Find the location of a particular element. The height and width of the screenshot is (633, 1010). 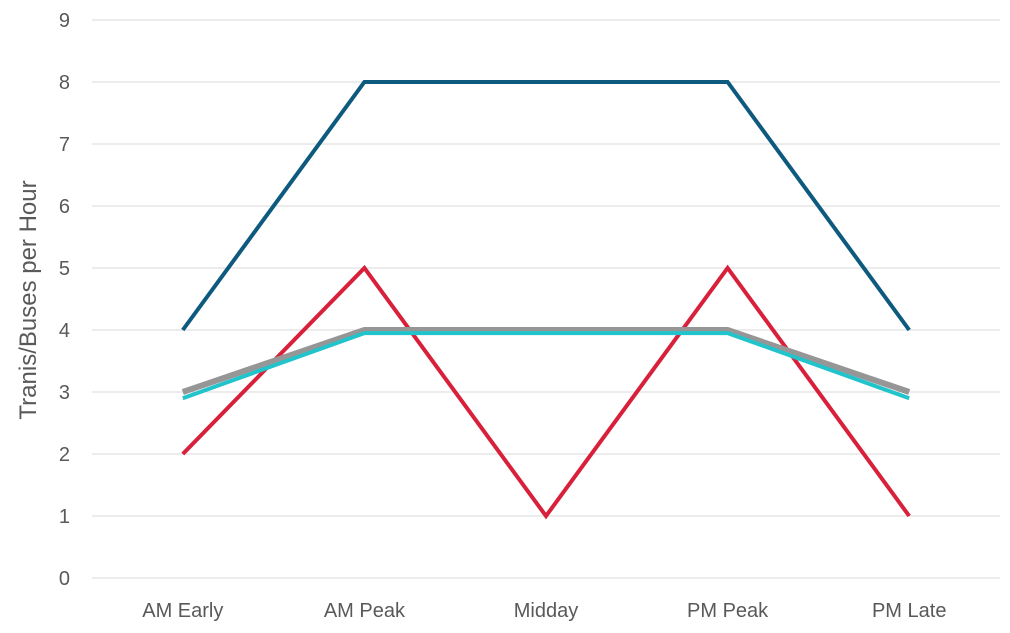

y-tick-label: 9 is located at coordinates (64, 21).